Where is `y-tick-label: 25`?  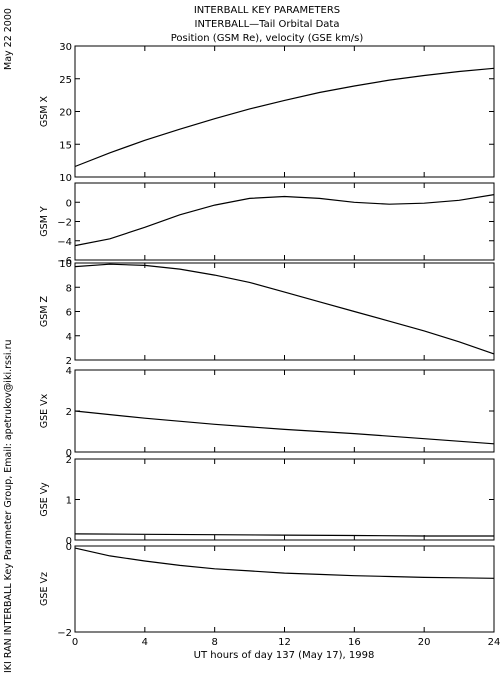
y-tick-label: 25 is located at coordinates (65, 80).